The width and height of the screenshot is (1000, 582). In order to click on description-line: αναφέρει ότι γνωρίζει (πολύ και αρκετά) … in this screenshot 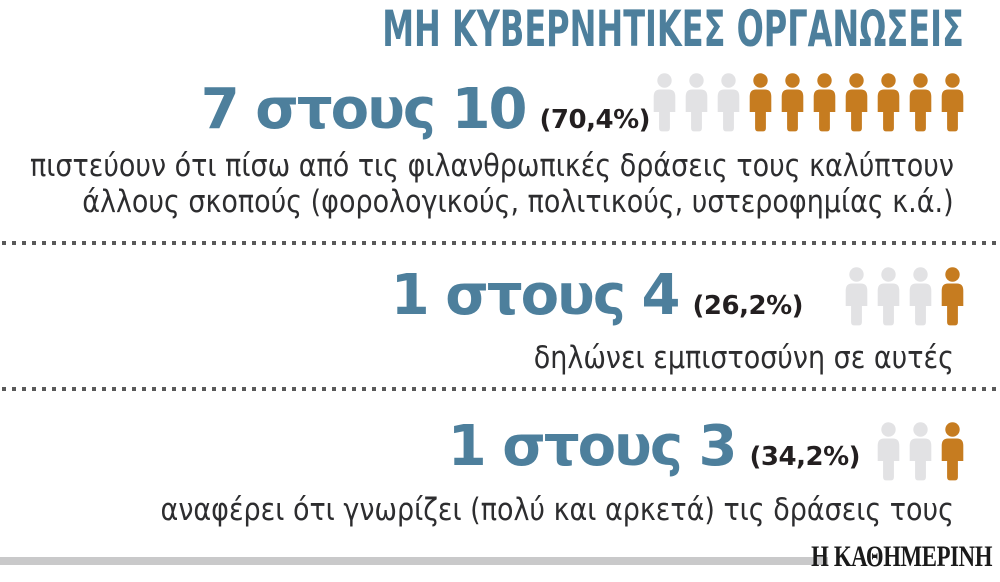, I will do `click(557, 510)`.